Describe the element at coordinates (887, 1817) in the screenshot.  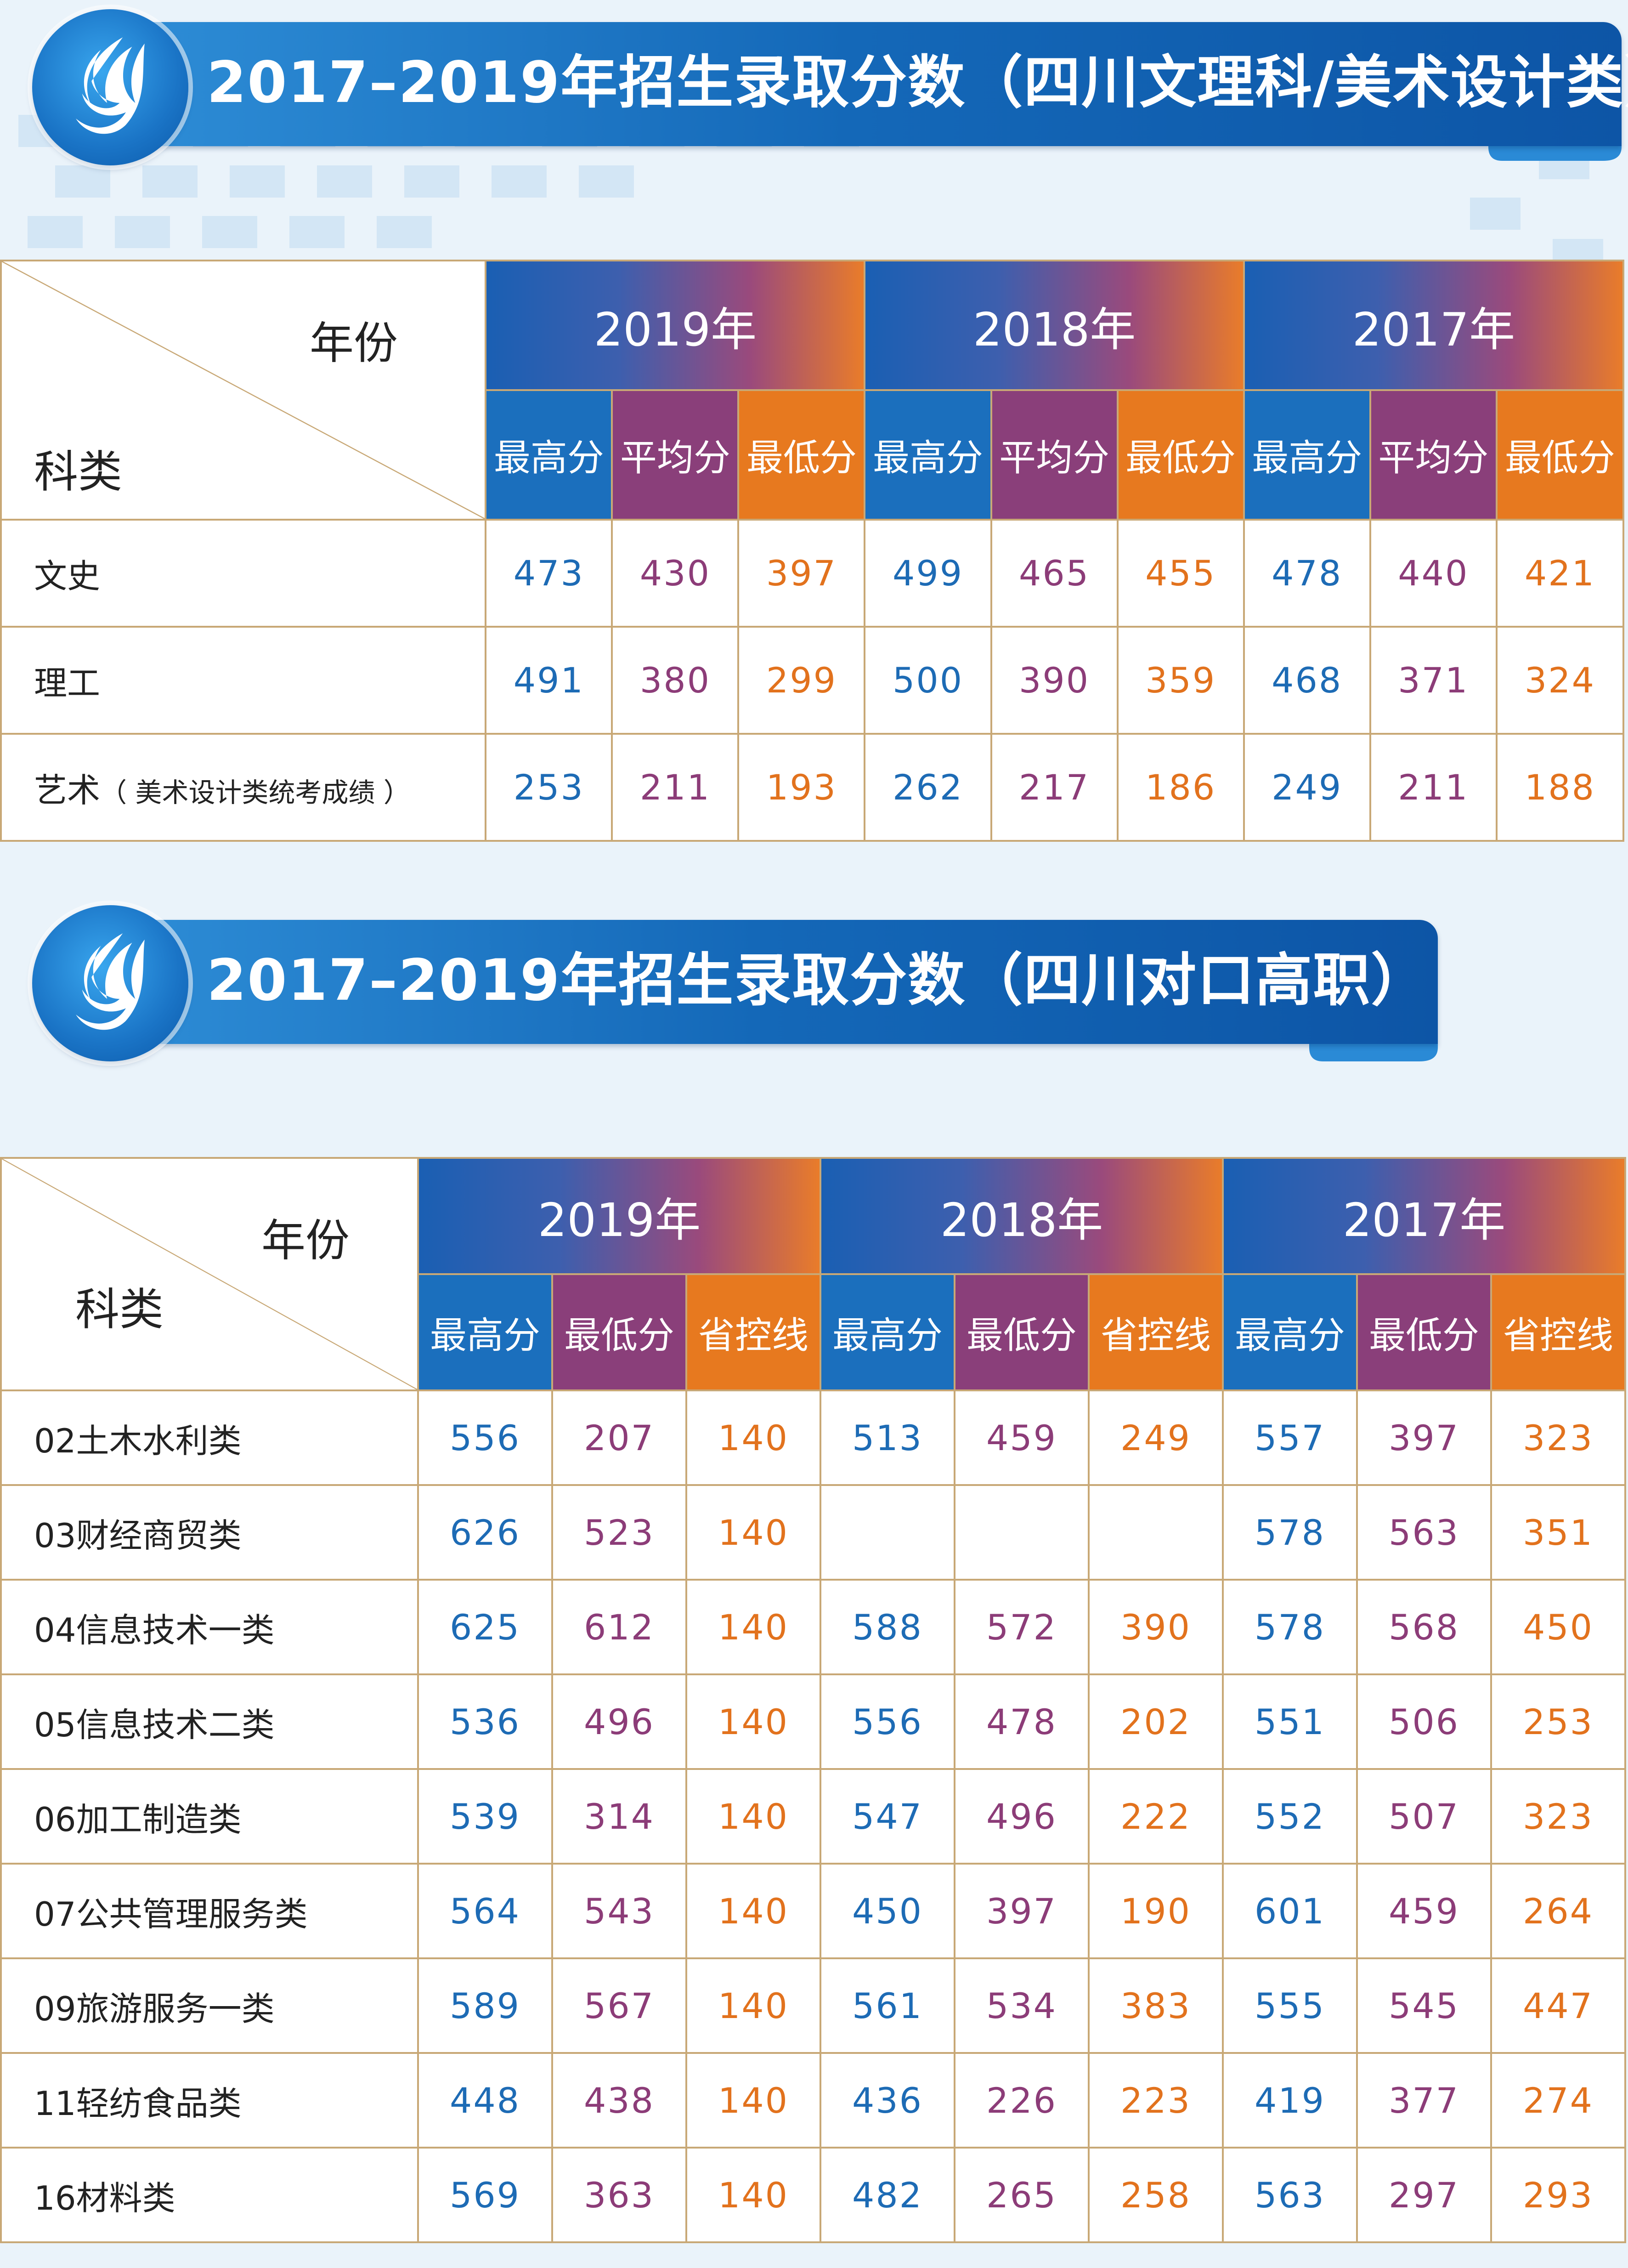
I see `score-cell: 547` at that location.